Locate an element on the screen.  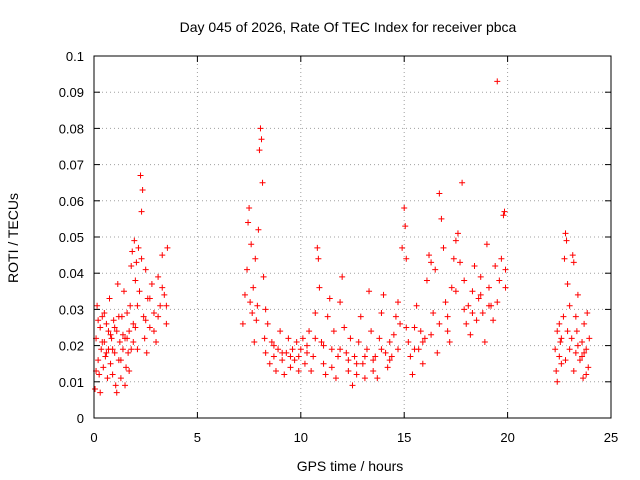
x-tick-label: 0 is located at coordinates (93, 437).